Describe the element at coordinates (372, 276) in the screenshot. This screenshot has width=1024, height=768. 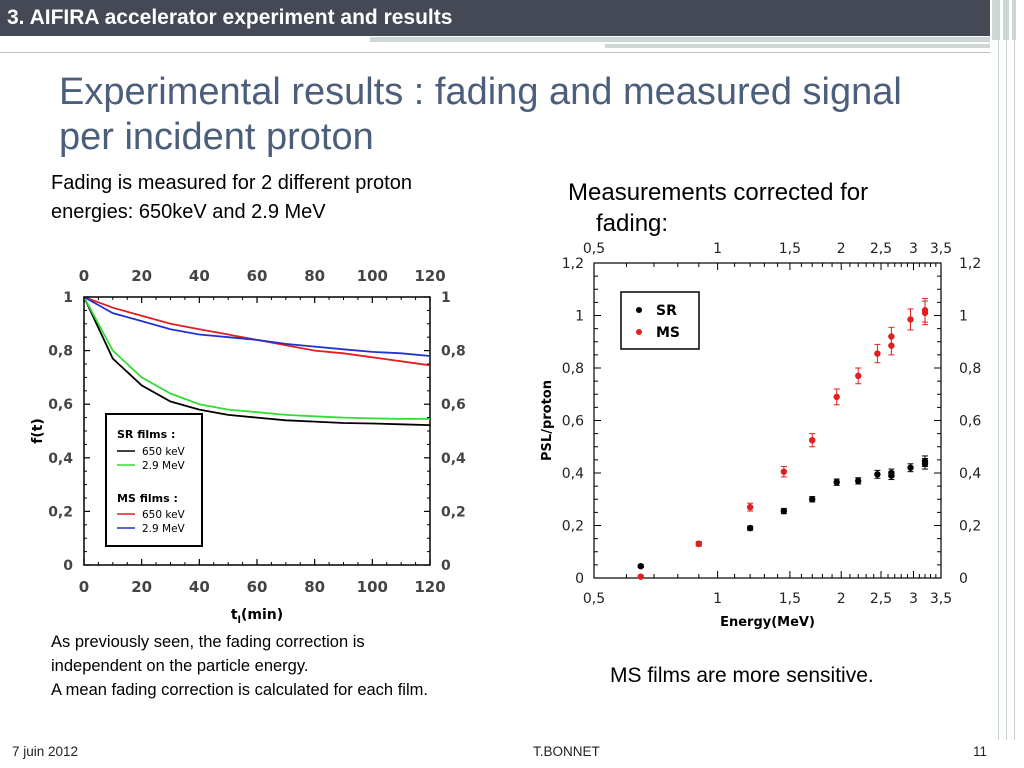
I see `x-tick-label-top: 100` at that location.